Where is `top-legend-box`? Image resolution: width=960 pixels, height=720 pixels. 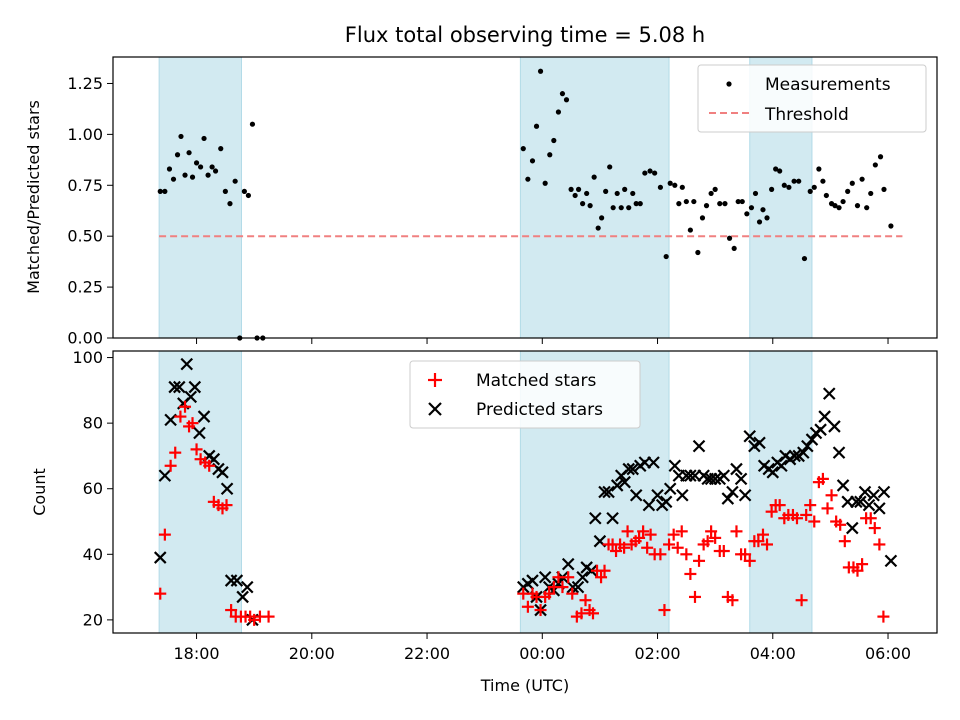 top-legend-box is located at coordinates (812, 98).